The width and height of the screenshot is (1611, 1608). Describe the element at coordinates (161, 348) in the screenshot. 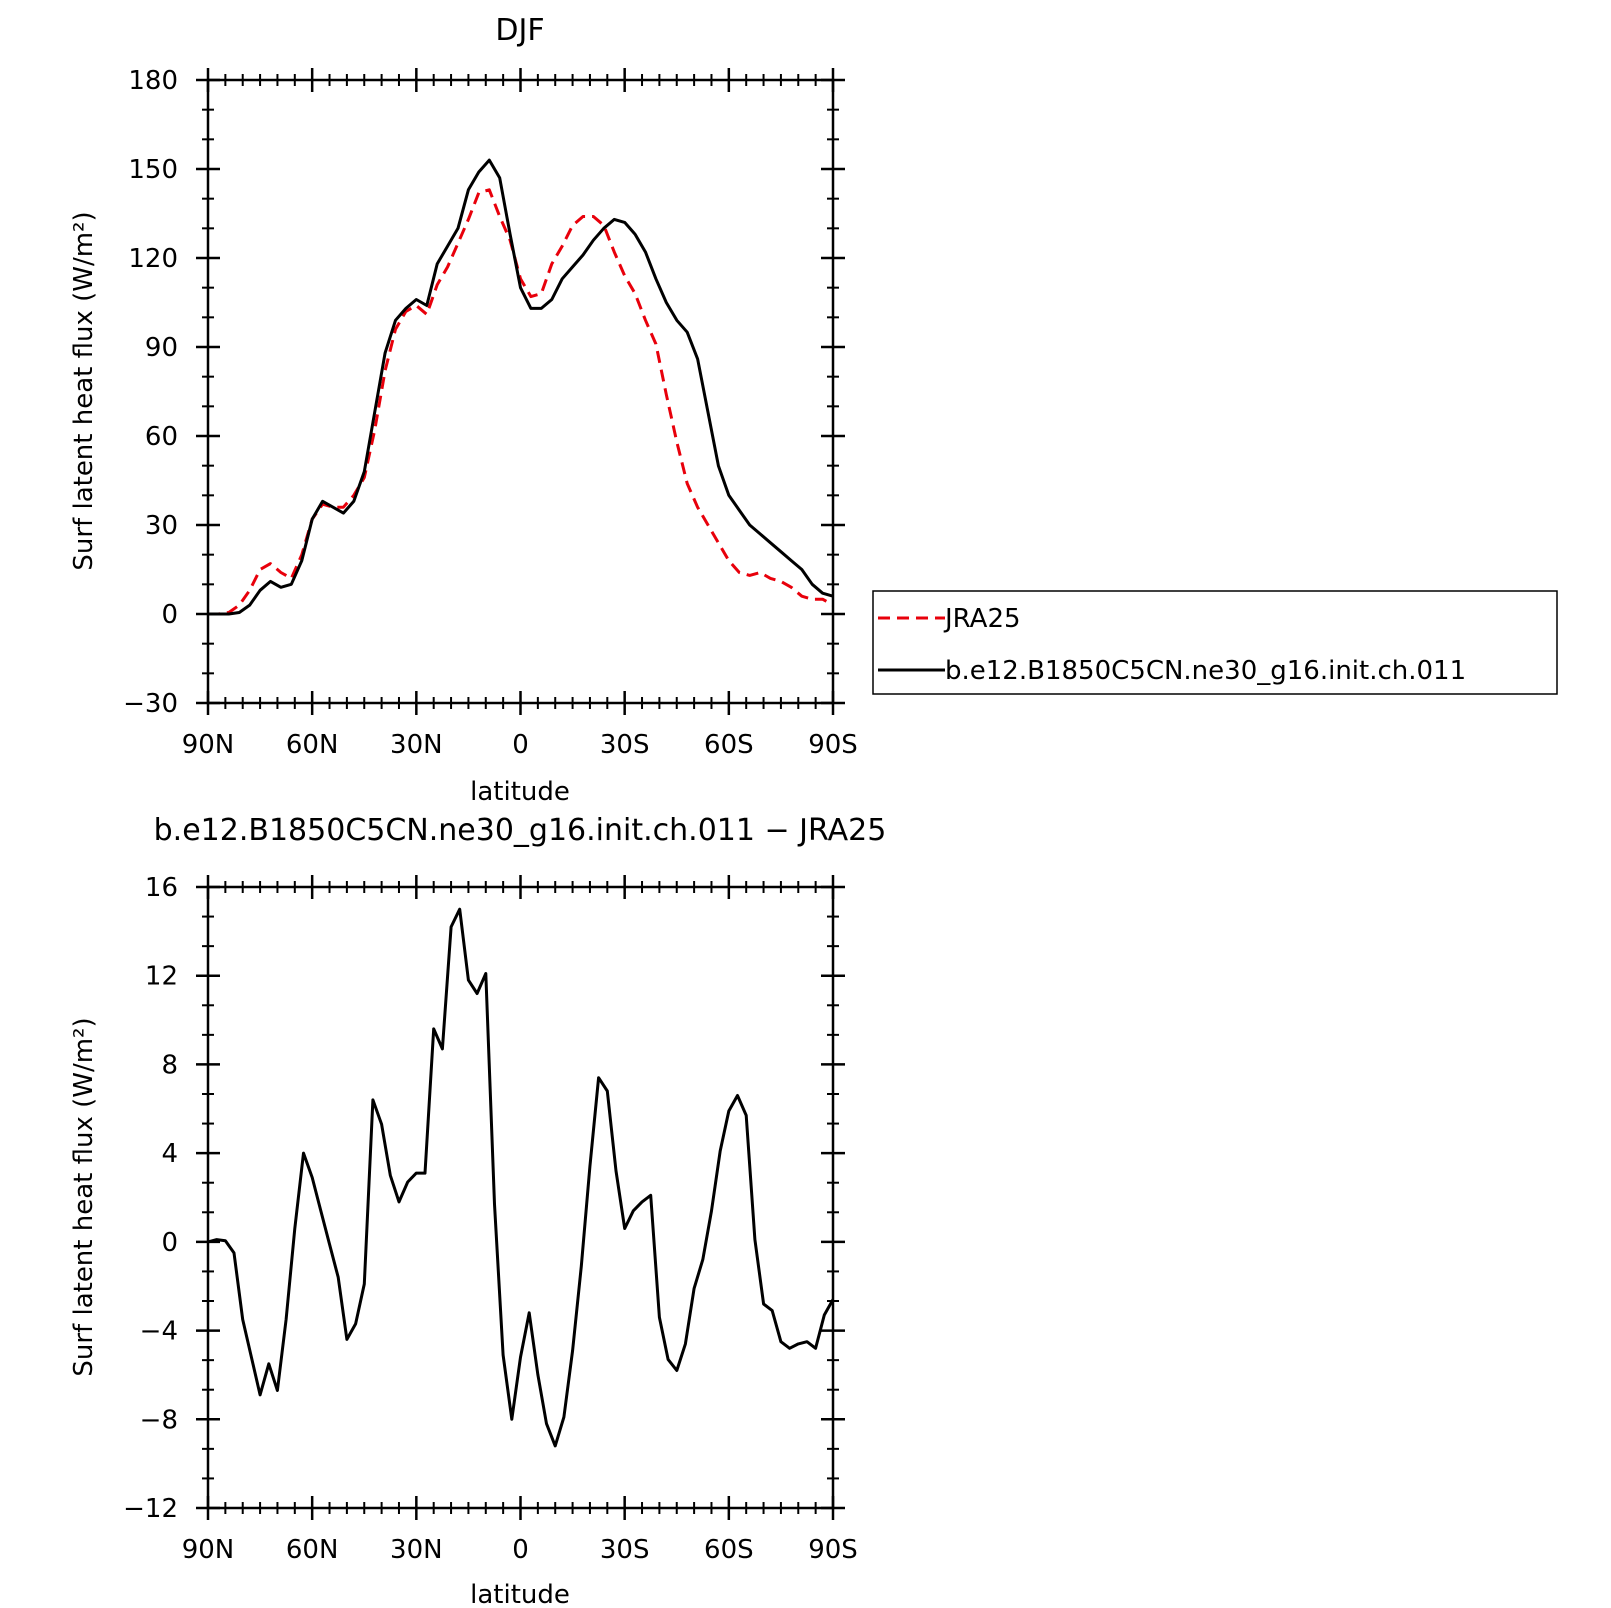

I see `top-y-tick-label: 90` at that location.